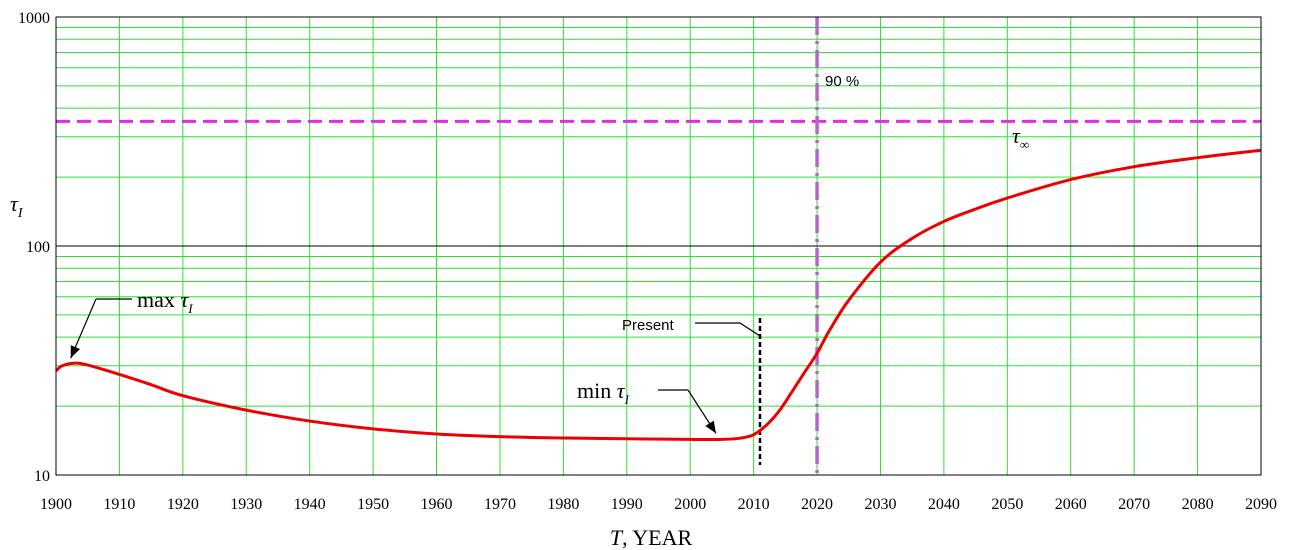  What do you see at coordinates (657, 537) in the screenshot?
I see `x-axis-unit: , YEAR` at bounding box center [657, 537].